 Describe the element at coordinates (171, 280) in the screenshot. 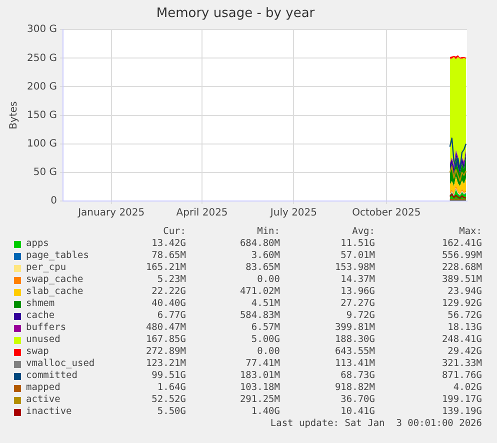

I see `text: 5.23M` at that location.